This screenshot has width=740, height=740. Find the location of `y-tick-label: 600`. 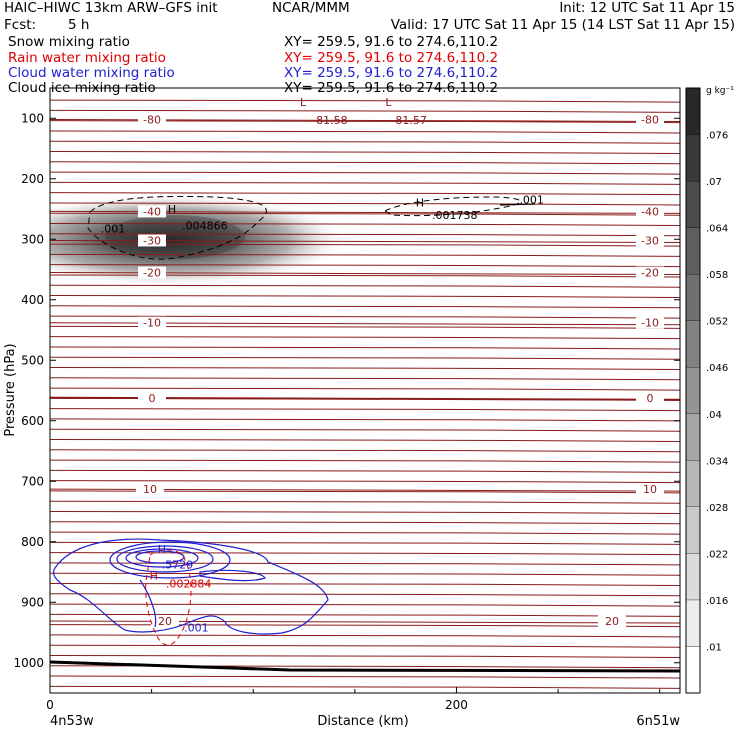

y-tick-label: 600 is located at coordinates (32, 421).